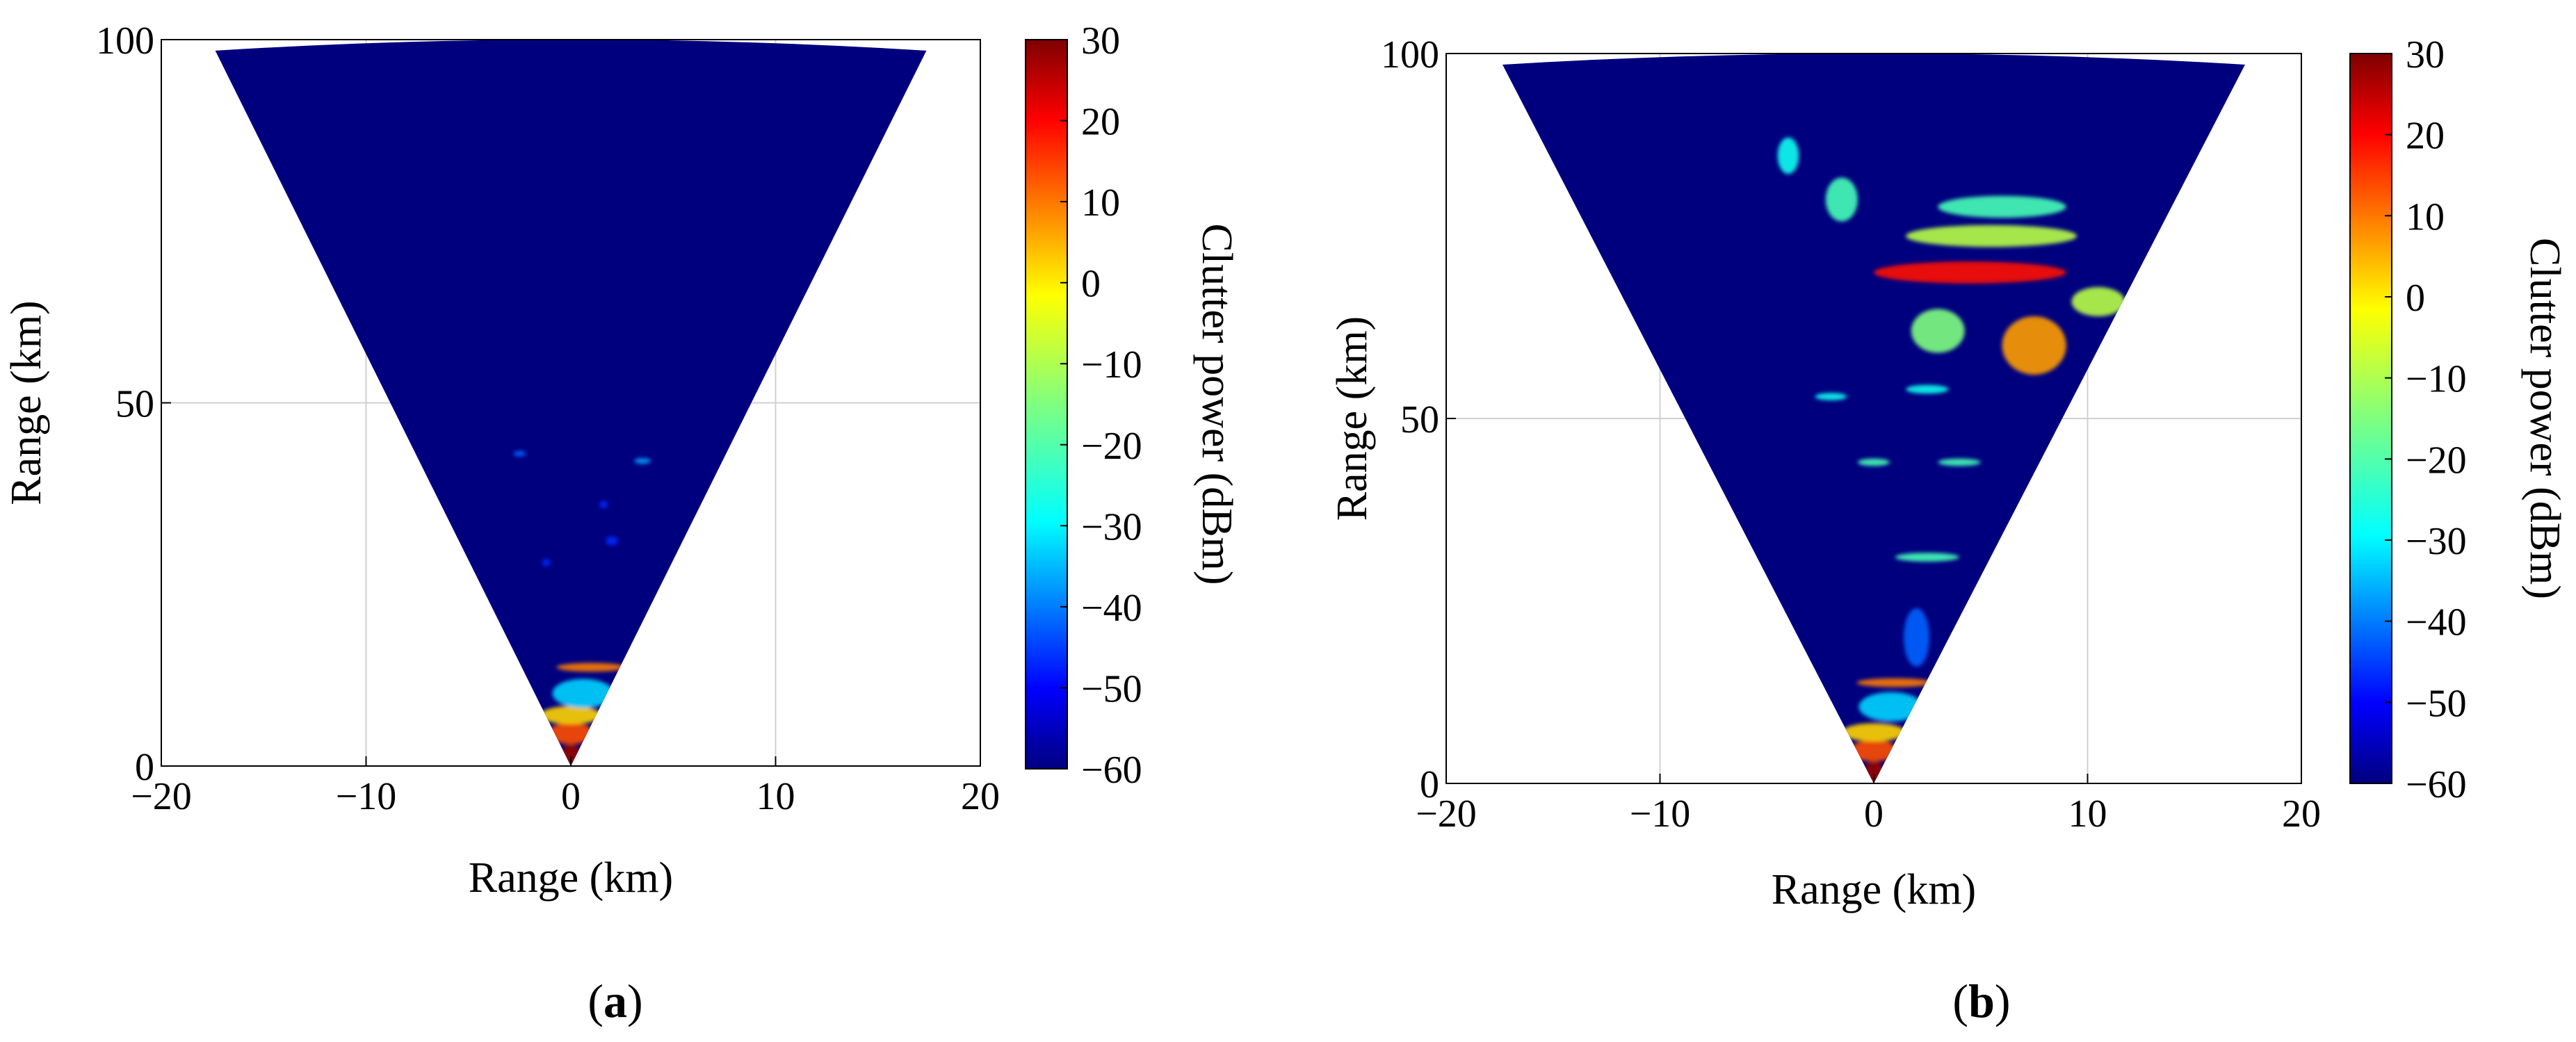 The image size is (2576, 1042). What do you see at coordinates (1981, 1001) in the screenshot?
I see `panel-caption-b: (b)` at bounding box center [1981, 1001].